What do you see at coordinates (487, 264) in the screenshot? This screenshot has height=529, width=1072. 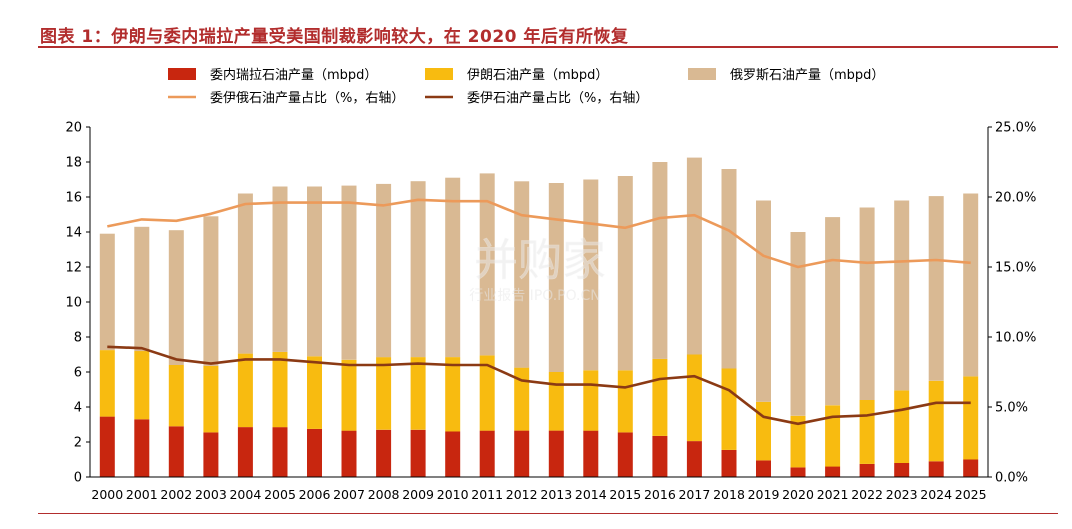 I see `bar-russia-2011` at bounding box center [487, 264].